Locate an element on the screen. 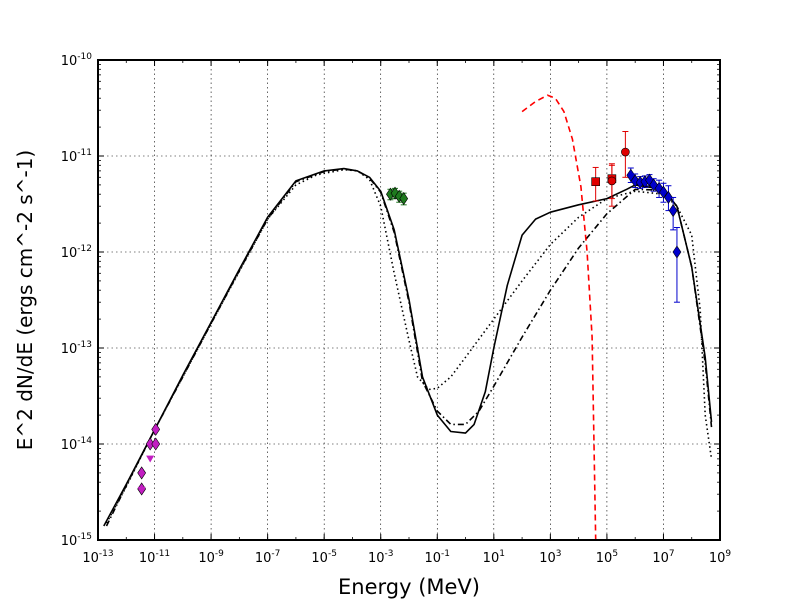 Image resolution: width=800 pixels, height=600 pixels. x-tick-label: 10⁻⁷ is located at coordinates (268, 557).